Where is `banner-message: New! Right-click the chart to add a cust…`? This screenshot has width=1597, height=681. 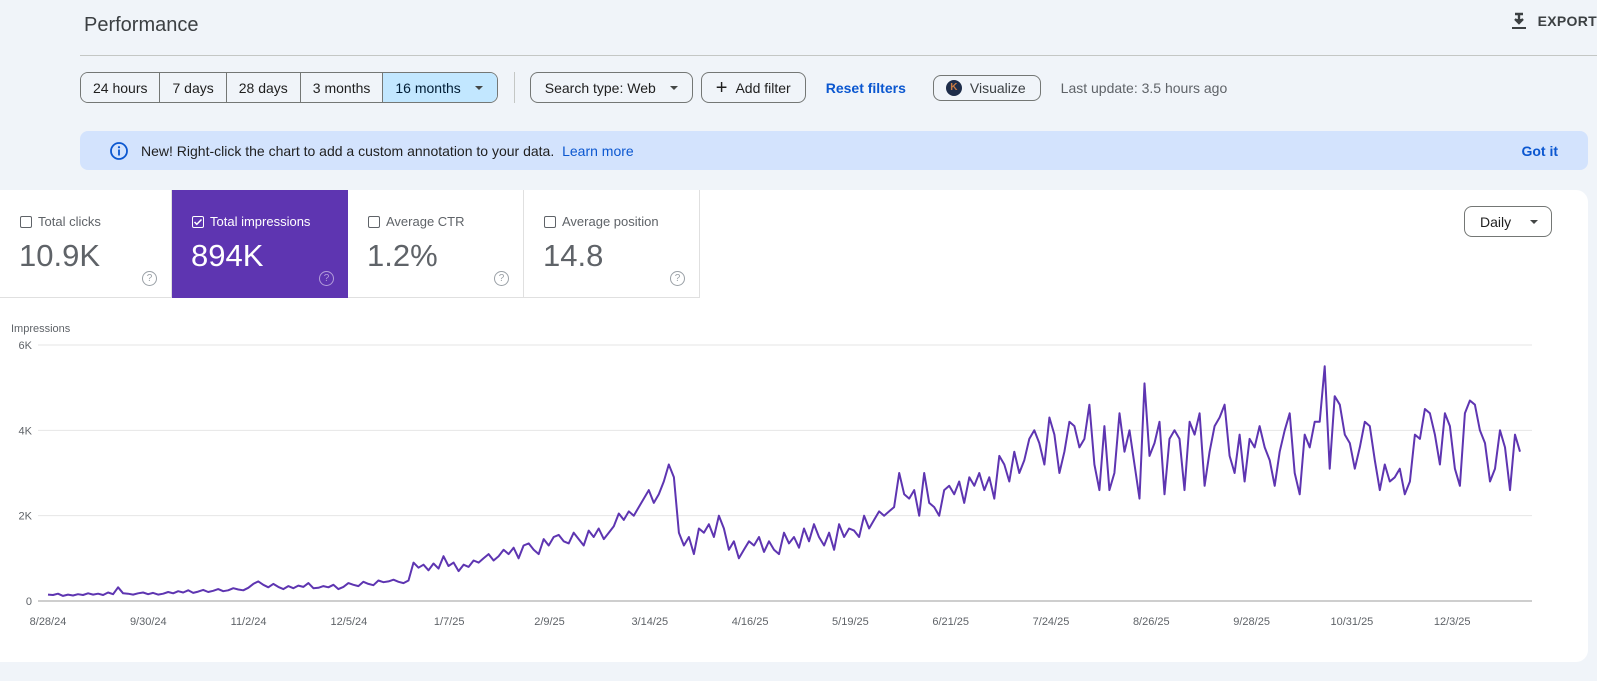
banner-message: New! Right-click the chart to add a cust… is located at coordinates (387, 150).